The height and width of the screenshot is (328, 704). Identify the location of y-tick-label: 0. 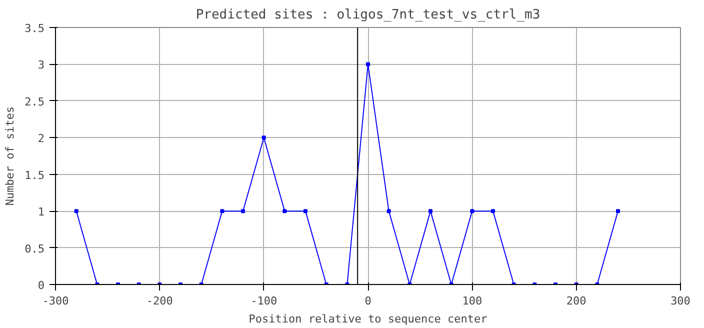
(41, 285).